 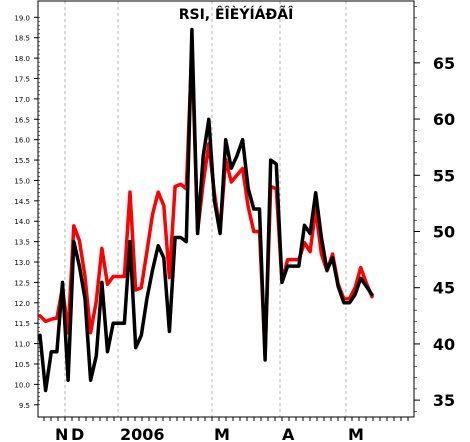 I want to click on left-axis-tick-label: 10.5, so click(x=22, y=365).